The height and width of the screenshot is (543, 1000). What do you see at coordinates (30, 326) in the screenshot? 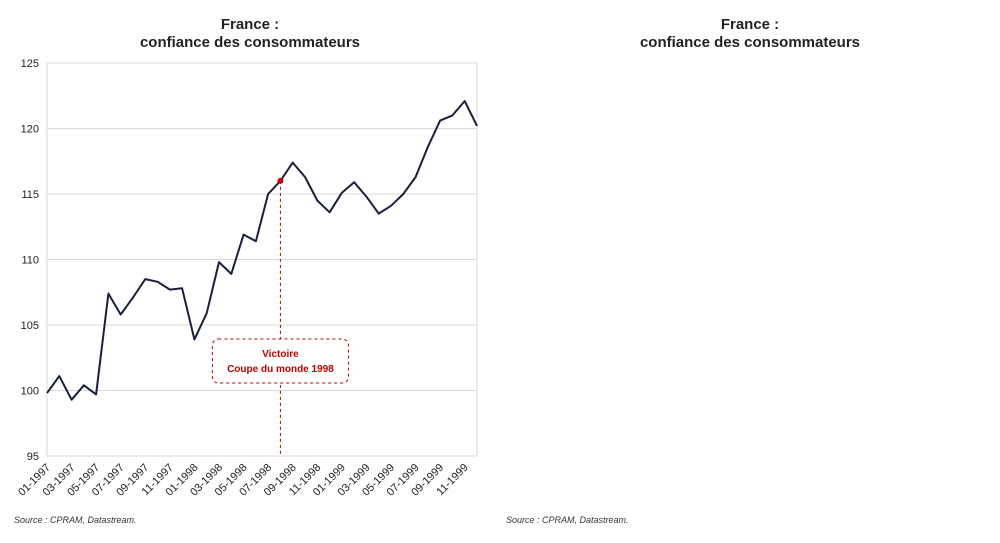
I see `y-tick-label: 105` at bounding box center [30, 326].